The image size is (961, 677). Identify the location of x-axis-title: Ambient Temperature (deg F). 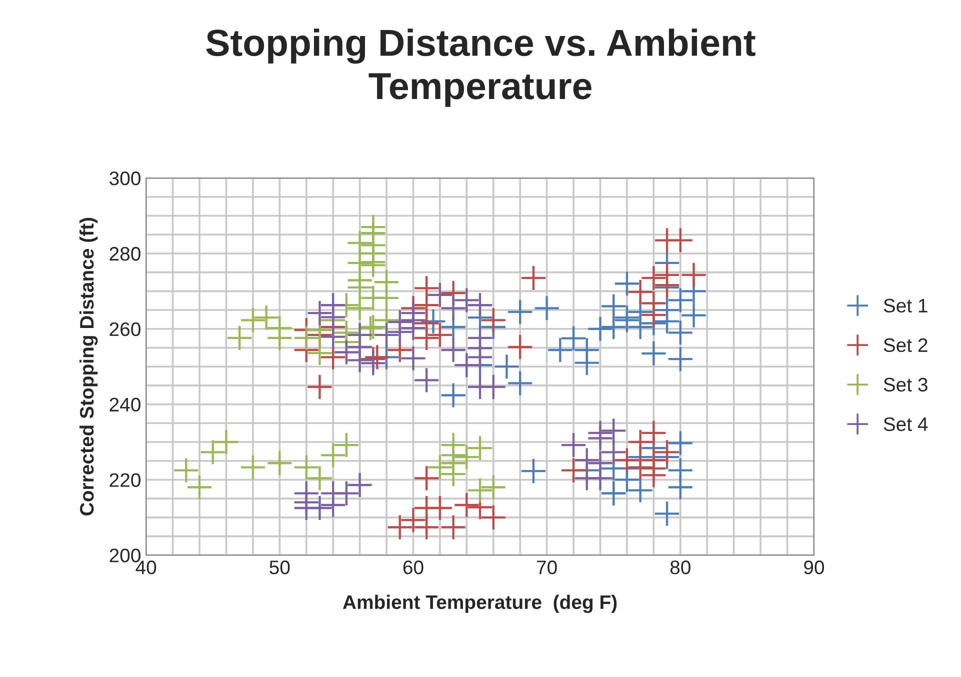
(479, 604).